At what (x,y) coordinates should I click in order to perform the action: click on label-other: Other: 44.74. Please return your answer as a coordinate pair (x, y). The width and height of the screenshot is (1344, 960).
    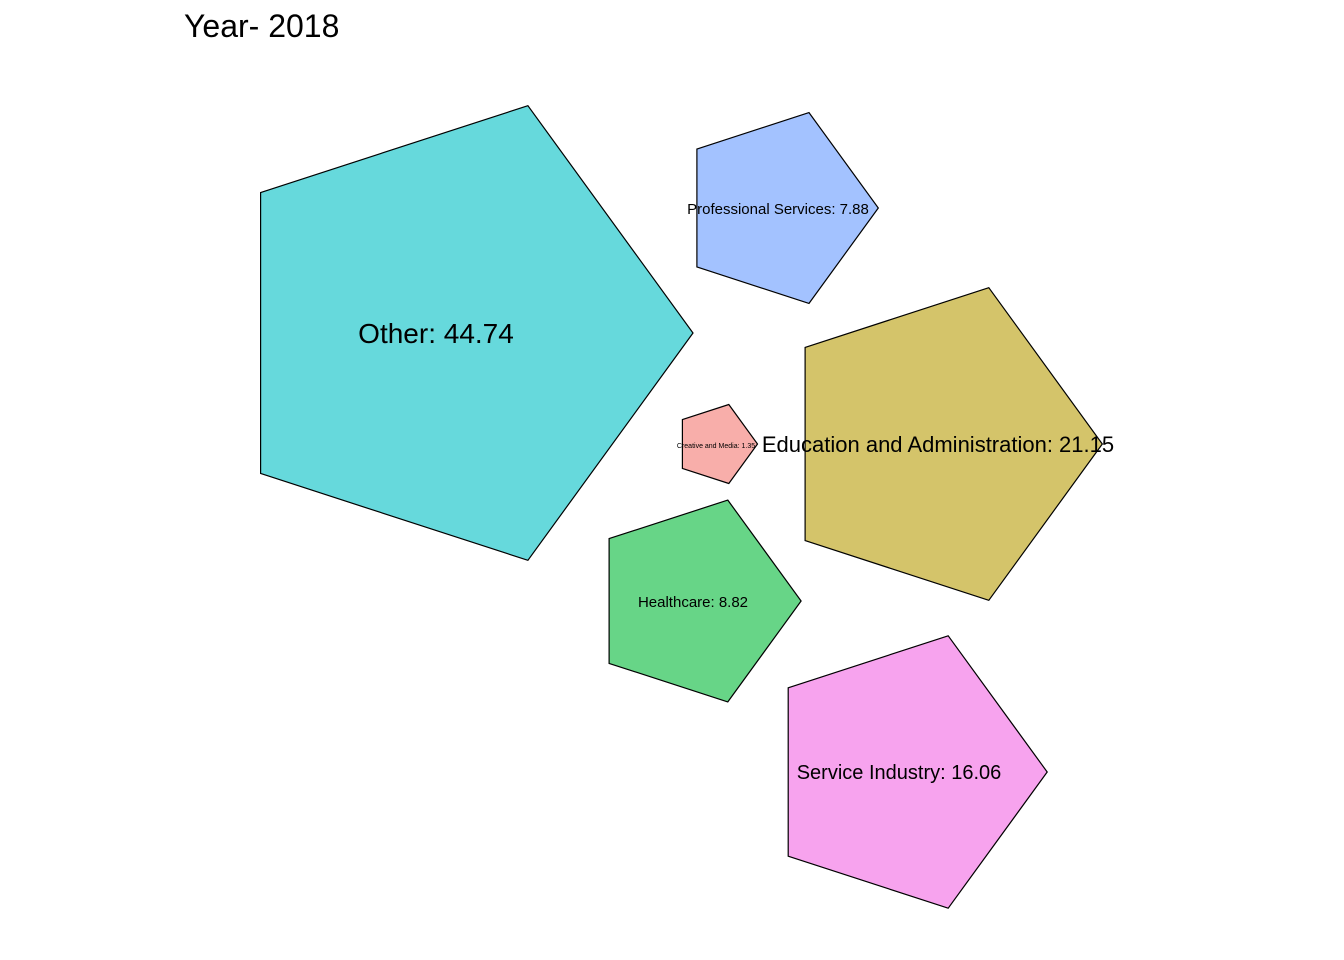
    Looking at the image, I should click on (436, 333).